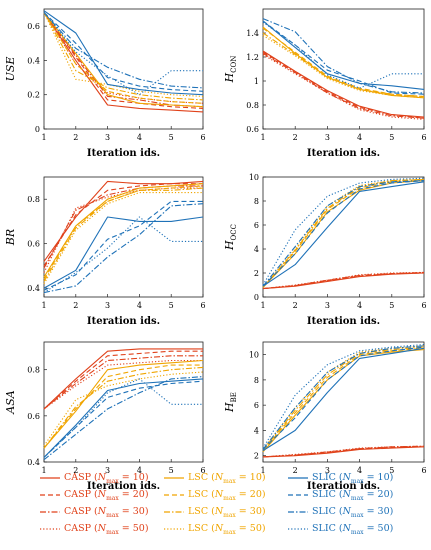 This screenshot has height=550, width=431. I want to click on subplot-br: 1 2 3 4 5 6 0.4 0.6 0.8 Iteration ids. BR, so click(105, 251).